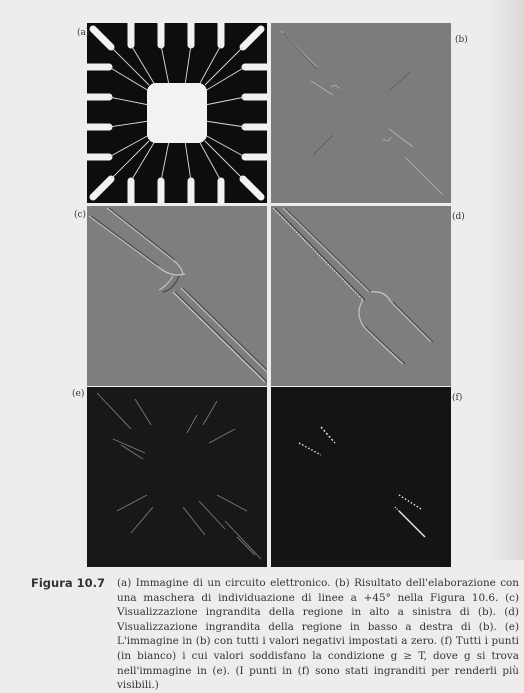  What do you see at coordinates (177, 296) in the screenshot?
I see `panel-c-zoom-top-left` at bounding box center [177, 296].